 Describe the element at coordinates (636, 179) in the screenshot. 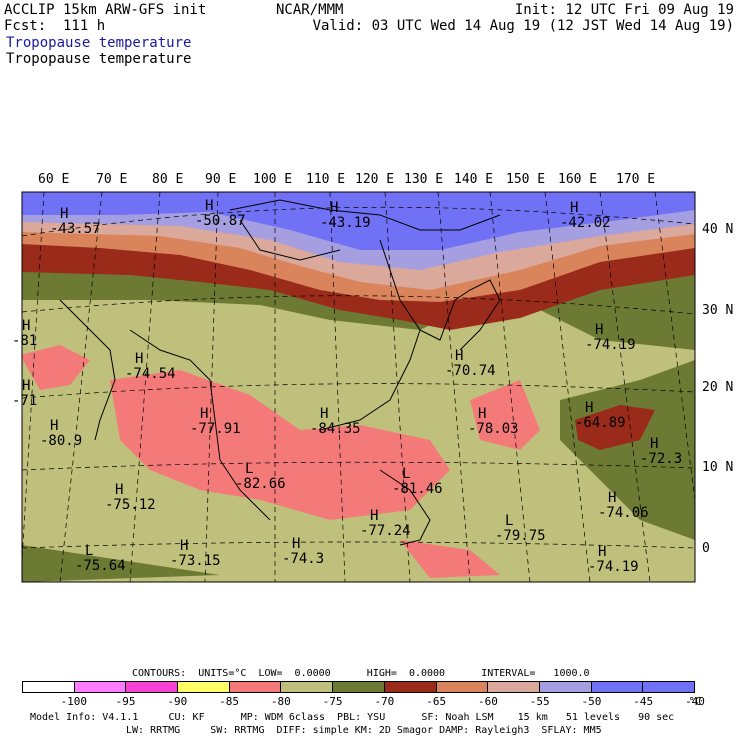

I see `lon-label: 170 E` at that location.